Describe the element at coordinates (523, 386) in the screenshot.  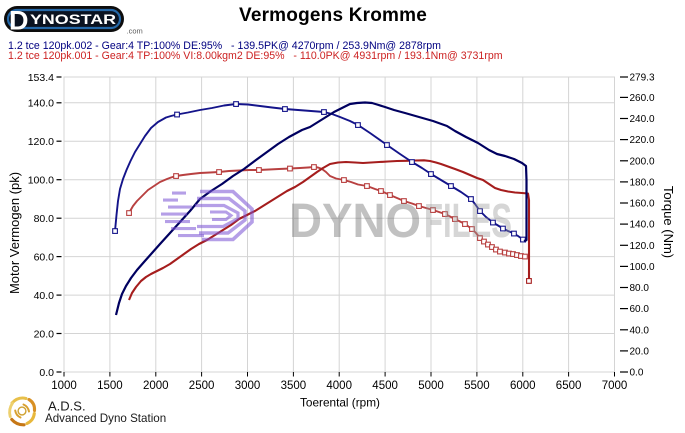
I see `svg-text: 6000` at that location.